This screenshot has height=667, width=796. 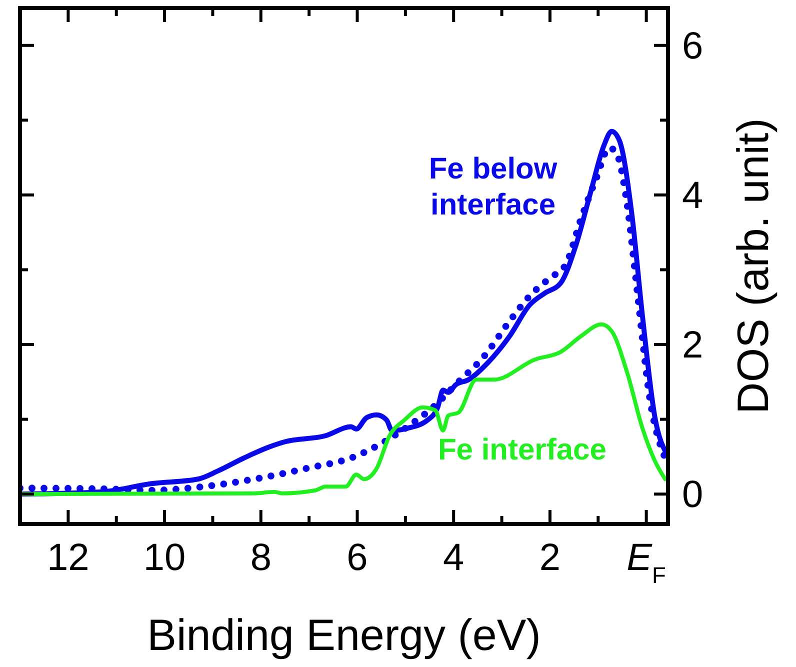 What do you see at coordinates (164, 558) in the screenshot?
I see `x-tick-label: 10` at bounding box center [164, 558].